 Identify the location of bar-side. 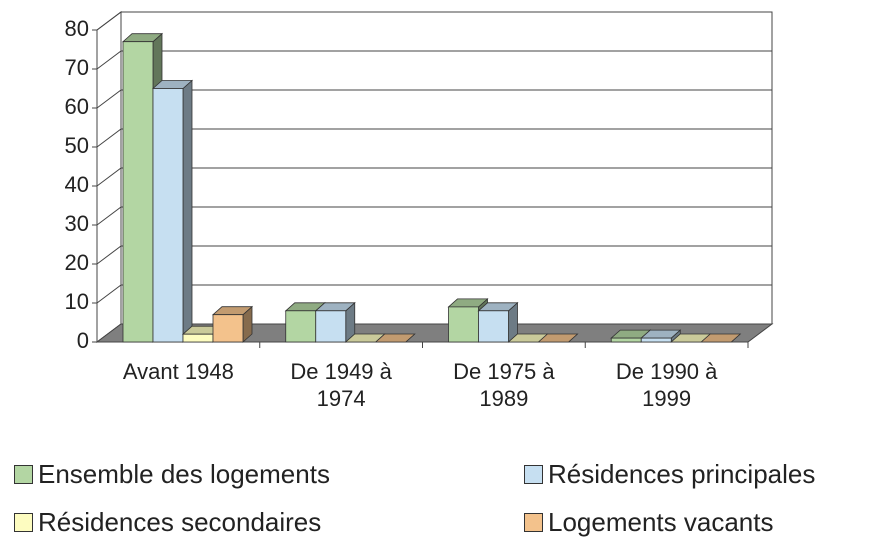
(187, 211).